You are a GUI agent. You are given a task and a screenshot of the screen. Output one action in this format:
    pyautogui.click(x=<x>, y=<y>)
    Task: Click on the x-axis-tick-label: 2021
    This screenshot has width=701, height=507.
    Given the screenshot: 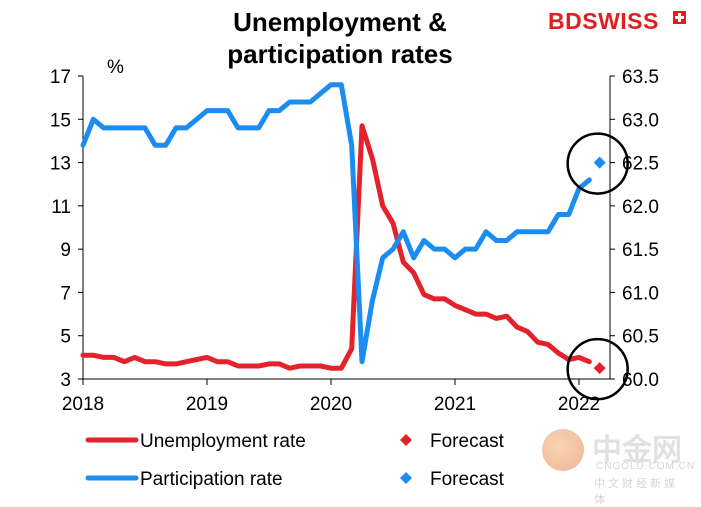 What is the action you would take?
    pyautogui.click(x=455, y=404)
    